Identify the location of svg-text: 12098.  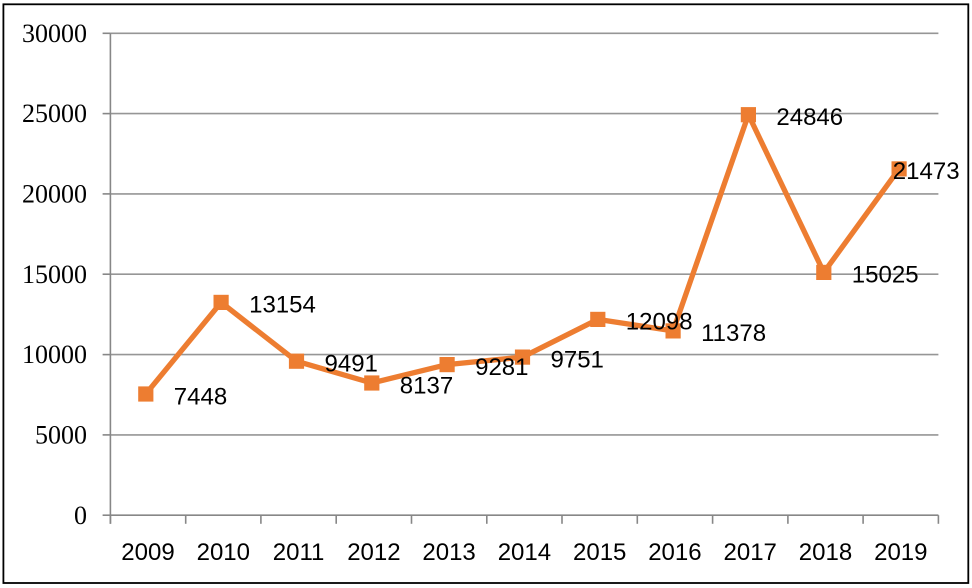
(659, 322).